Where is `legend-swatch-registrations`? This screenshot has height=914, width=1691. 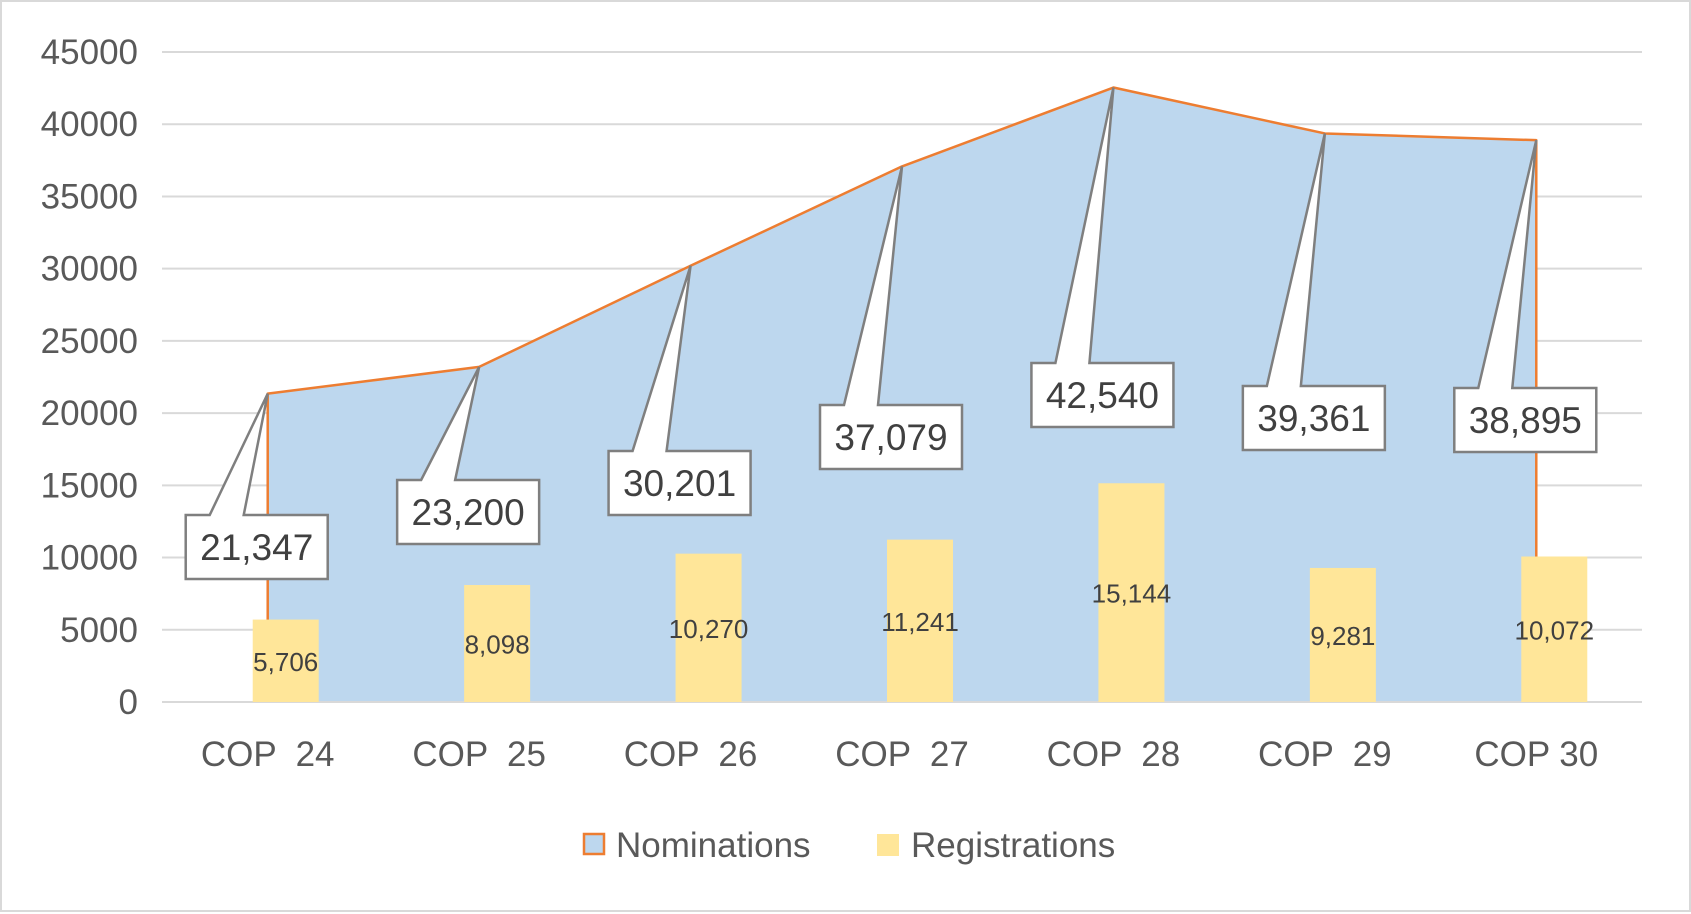
legend-swatch-registrations is located at coordinates (888, 845).